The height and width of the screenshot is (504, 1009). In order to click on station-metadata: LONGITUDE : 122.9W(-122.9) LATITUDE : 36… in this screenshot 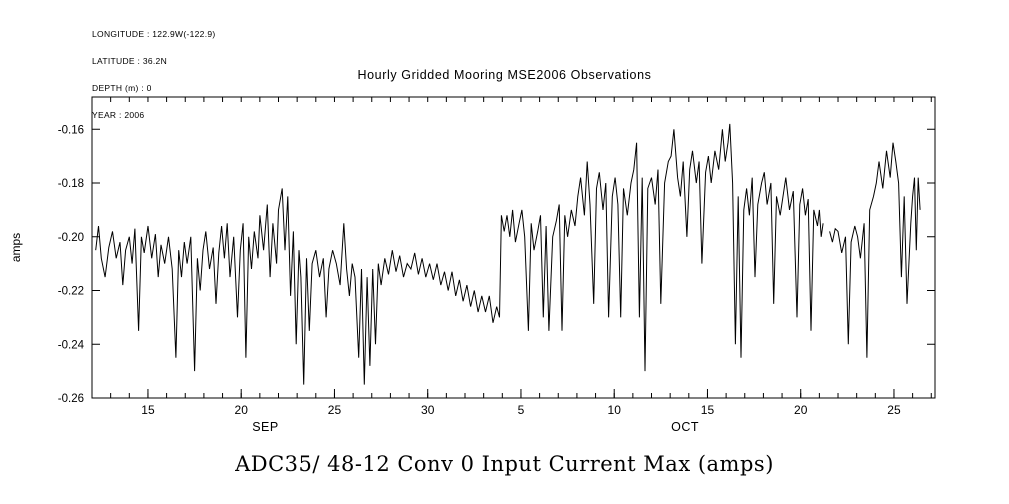, I will do `click(154, 75)`.